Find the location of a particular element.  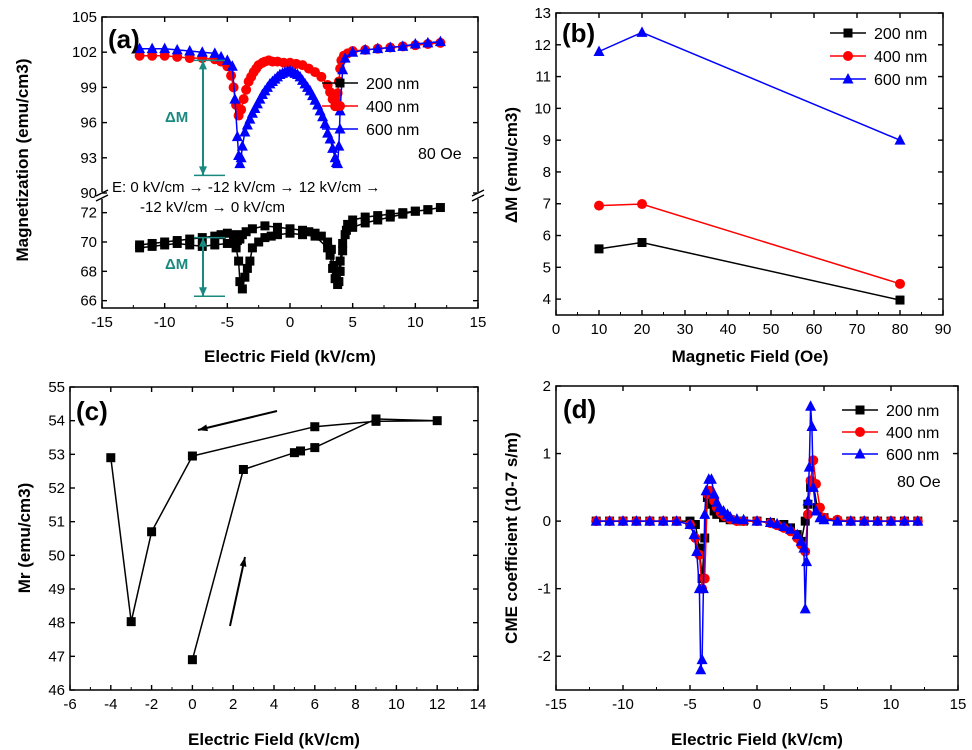

x-tick-label: -15 is located at coordinates (102, 322).